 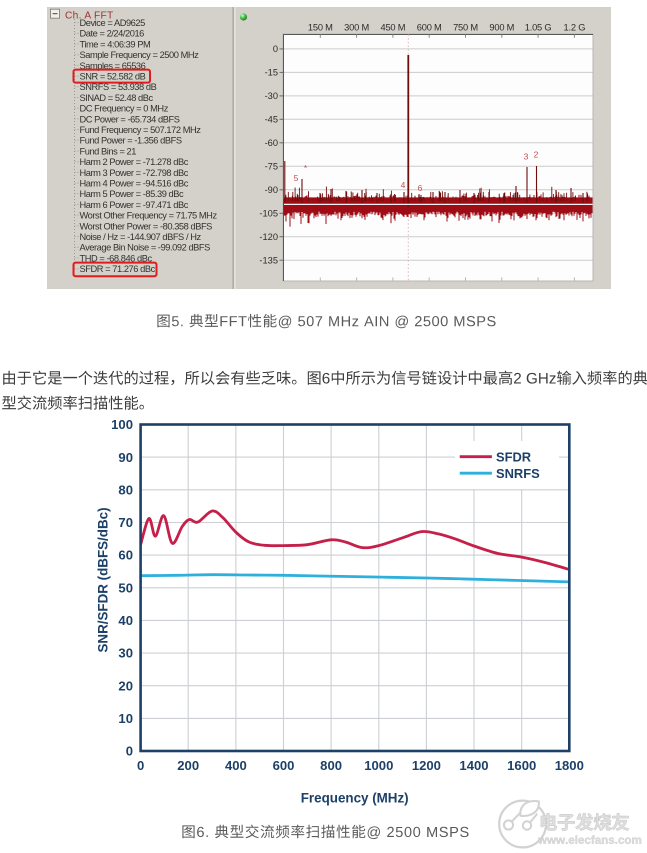 What do you see at coordinates (132, 194) in the screenshot?
I see `svg-text: Harm 5 Power = -85.39 dBc` at bounding box center [132, 194].